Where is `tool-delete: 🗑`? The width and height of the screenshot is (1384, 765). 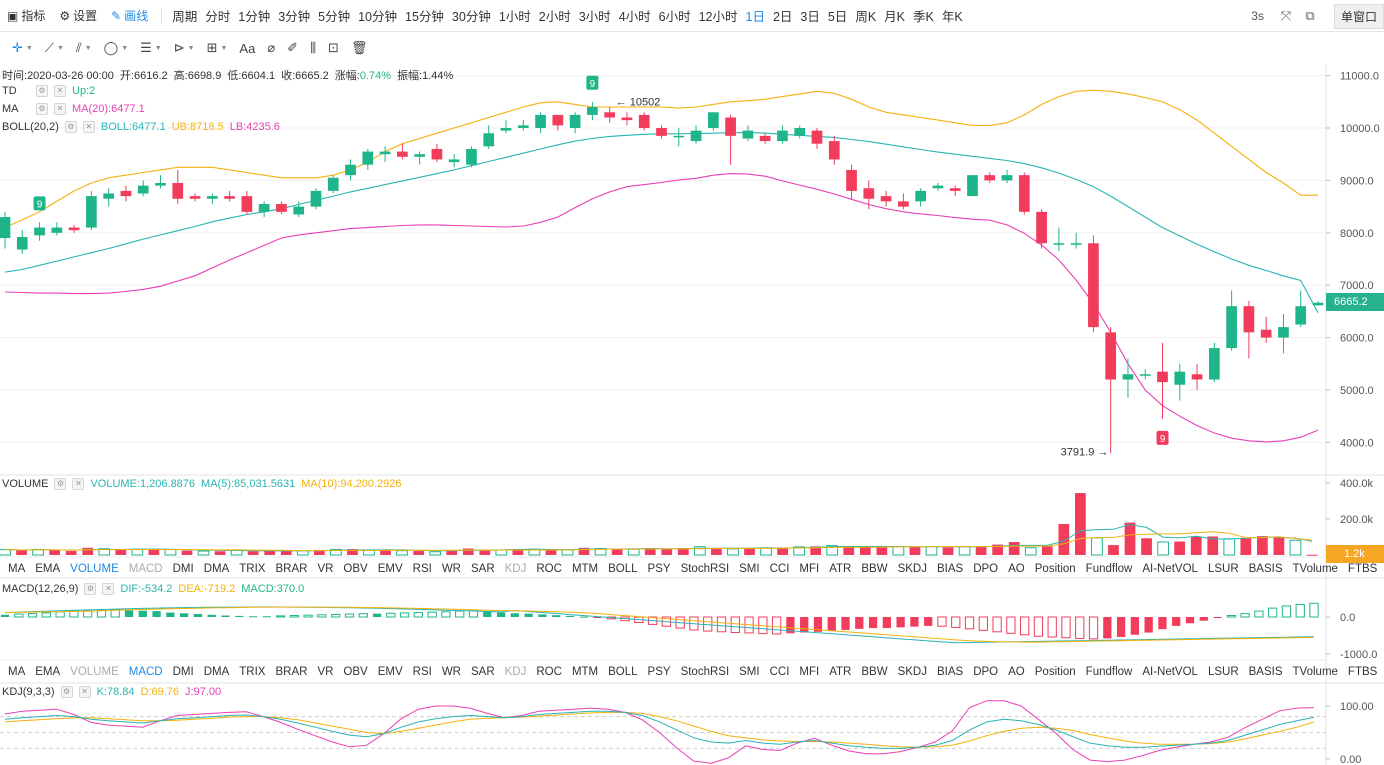
tool-delete: 🗑 is located at coordinates (359, 48).